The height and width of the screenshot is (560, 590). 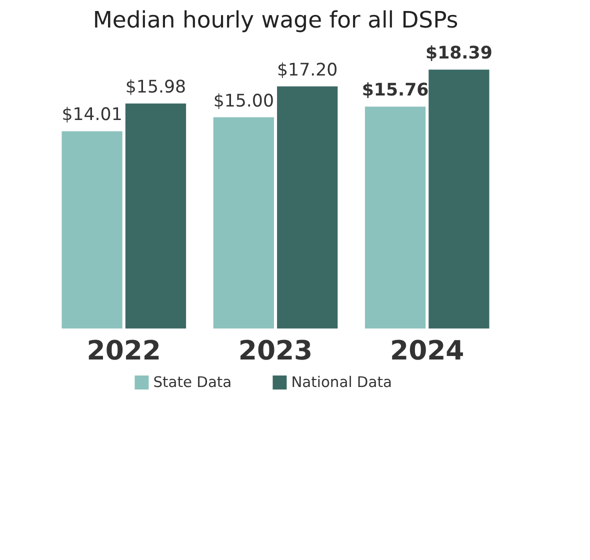 I want to click on legend-label: State Data, so click(x=192, y=382).